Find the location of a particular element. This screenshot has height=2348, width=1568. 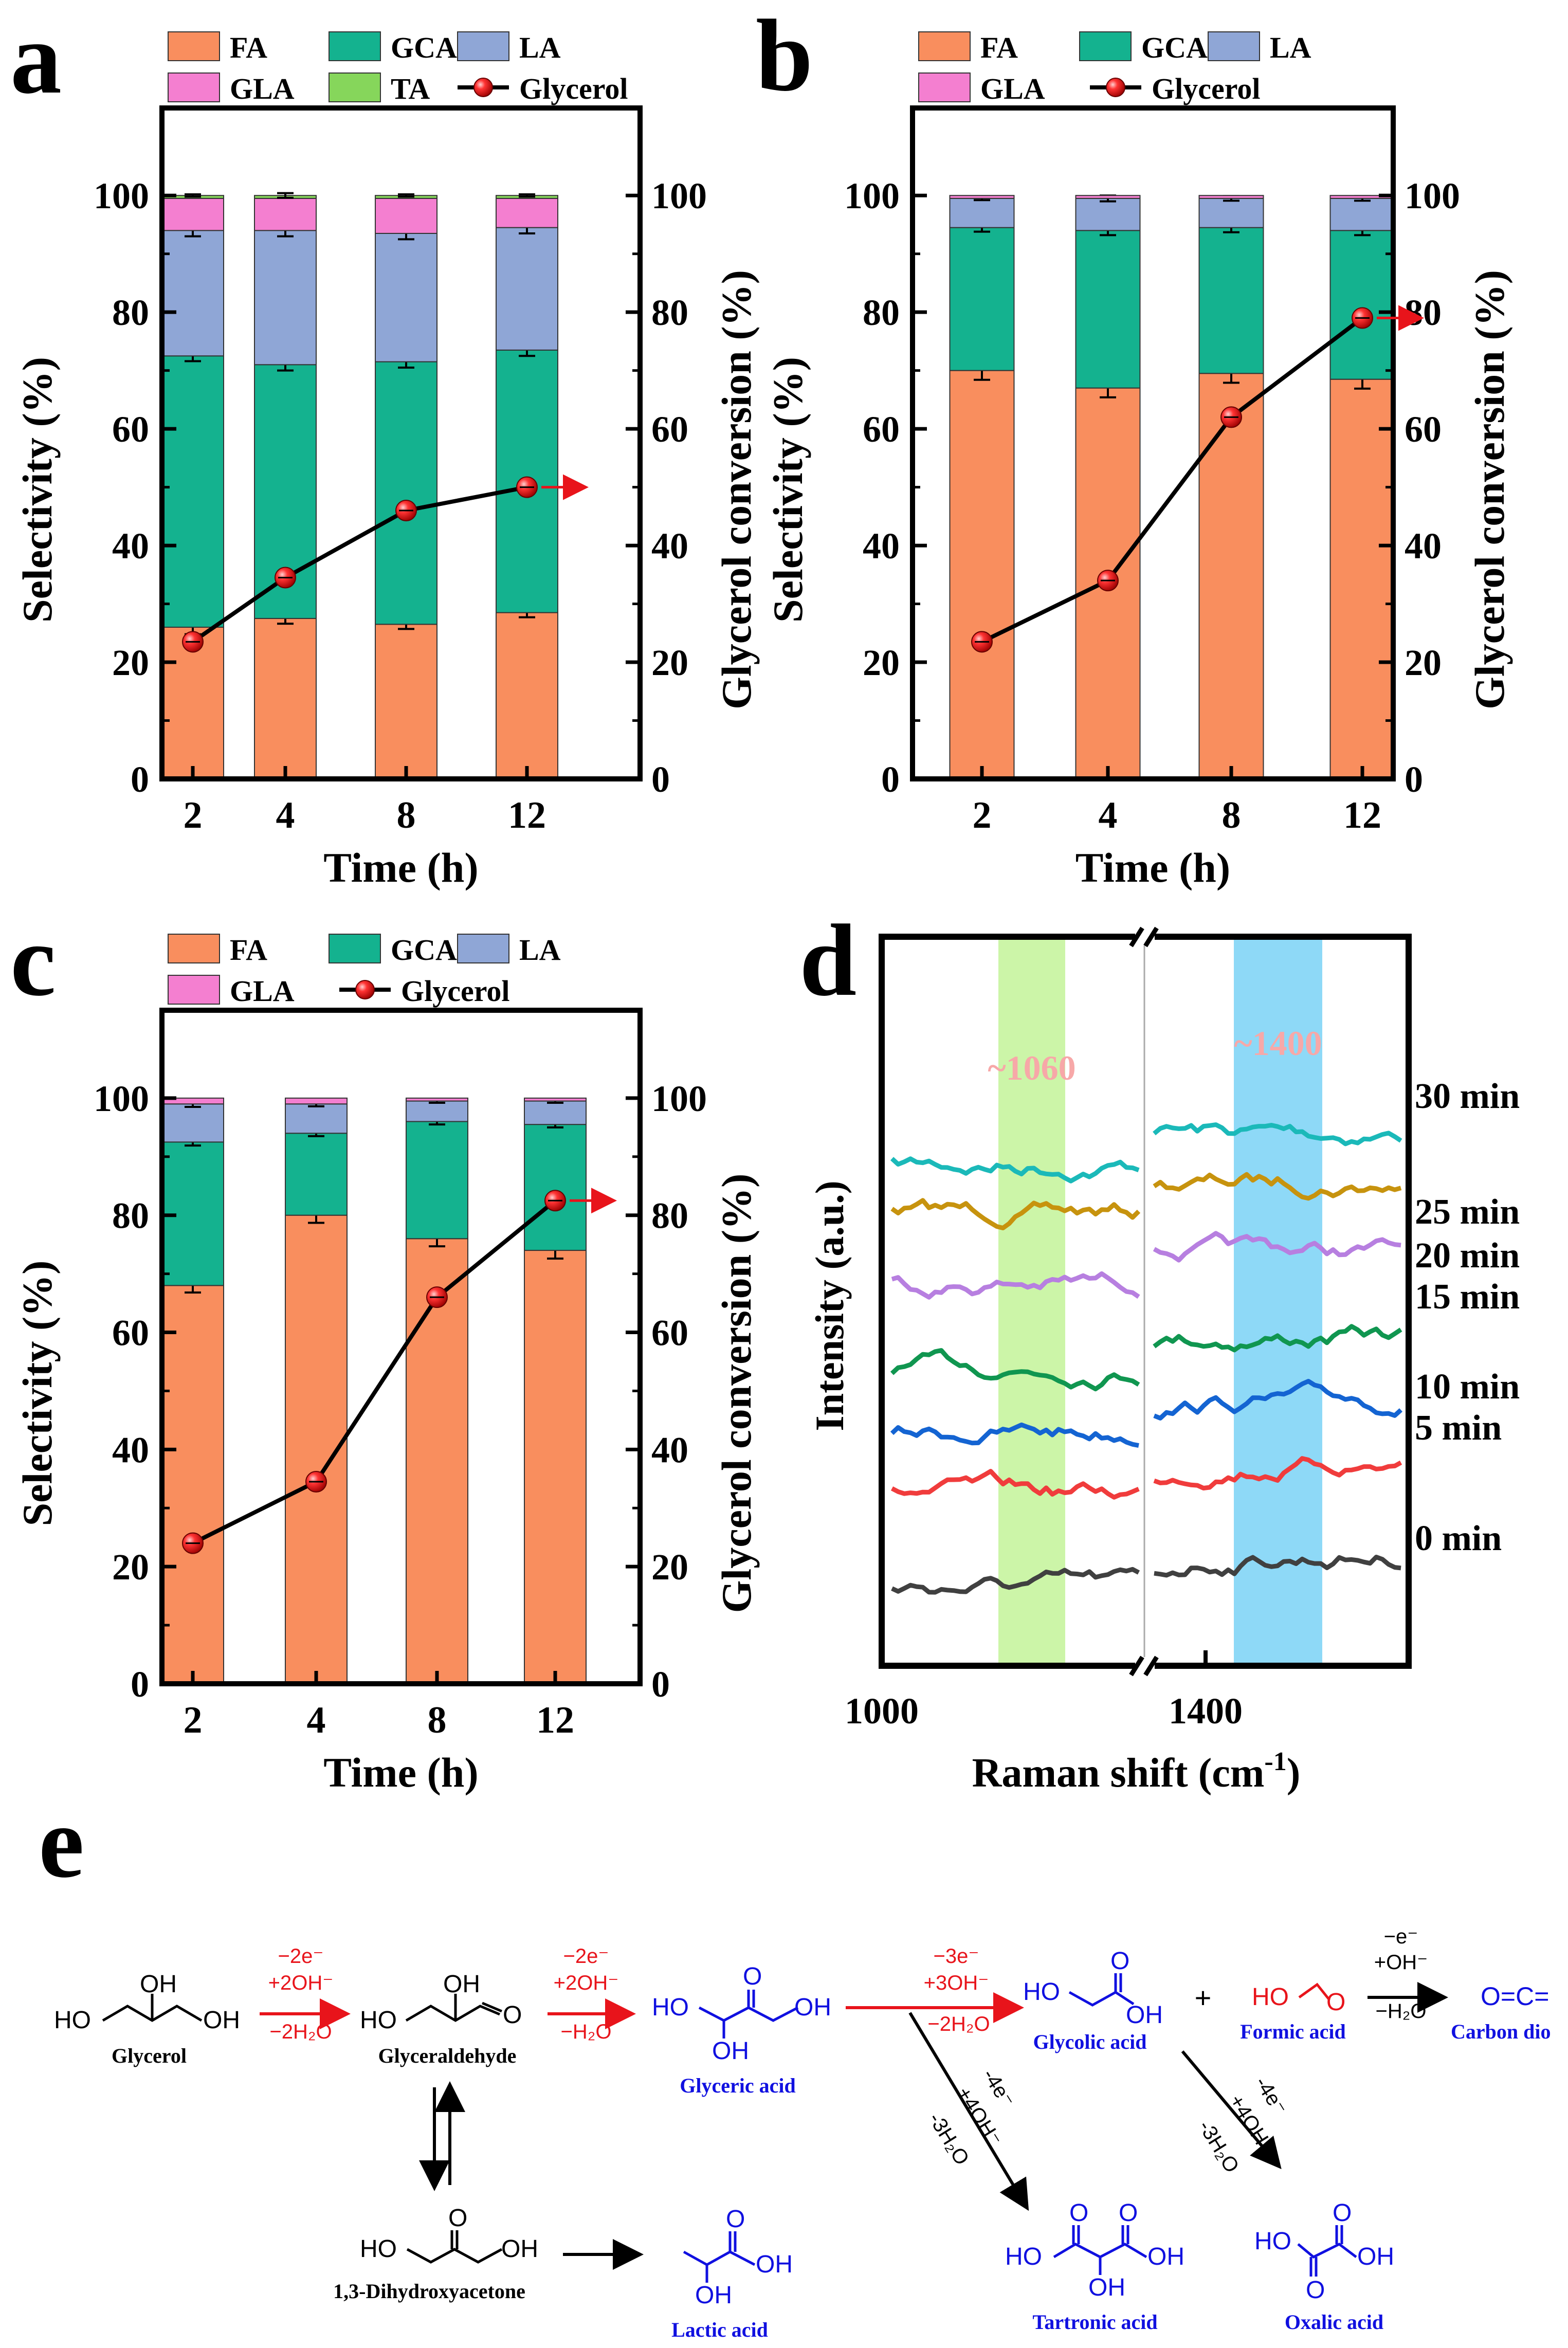

step2-oh: +2OH⁻ is located at coordinates (586, 1983).